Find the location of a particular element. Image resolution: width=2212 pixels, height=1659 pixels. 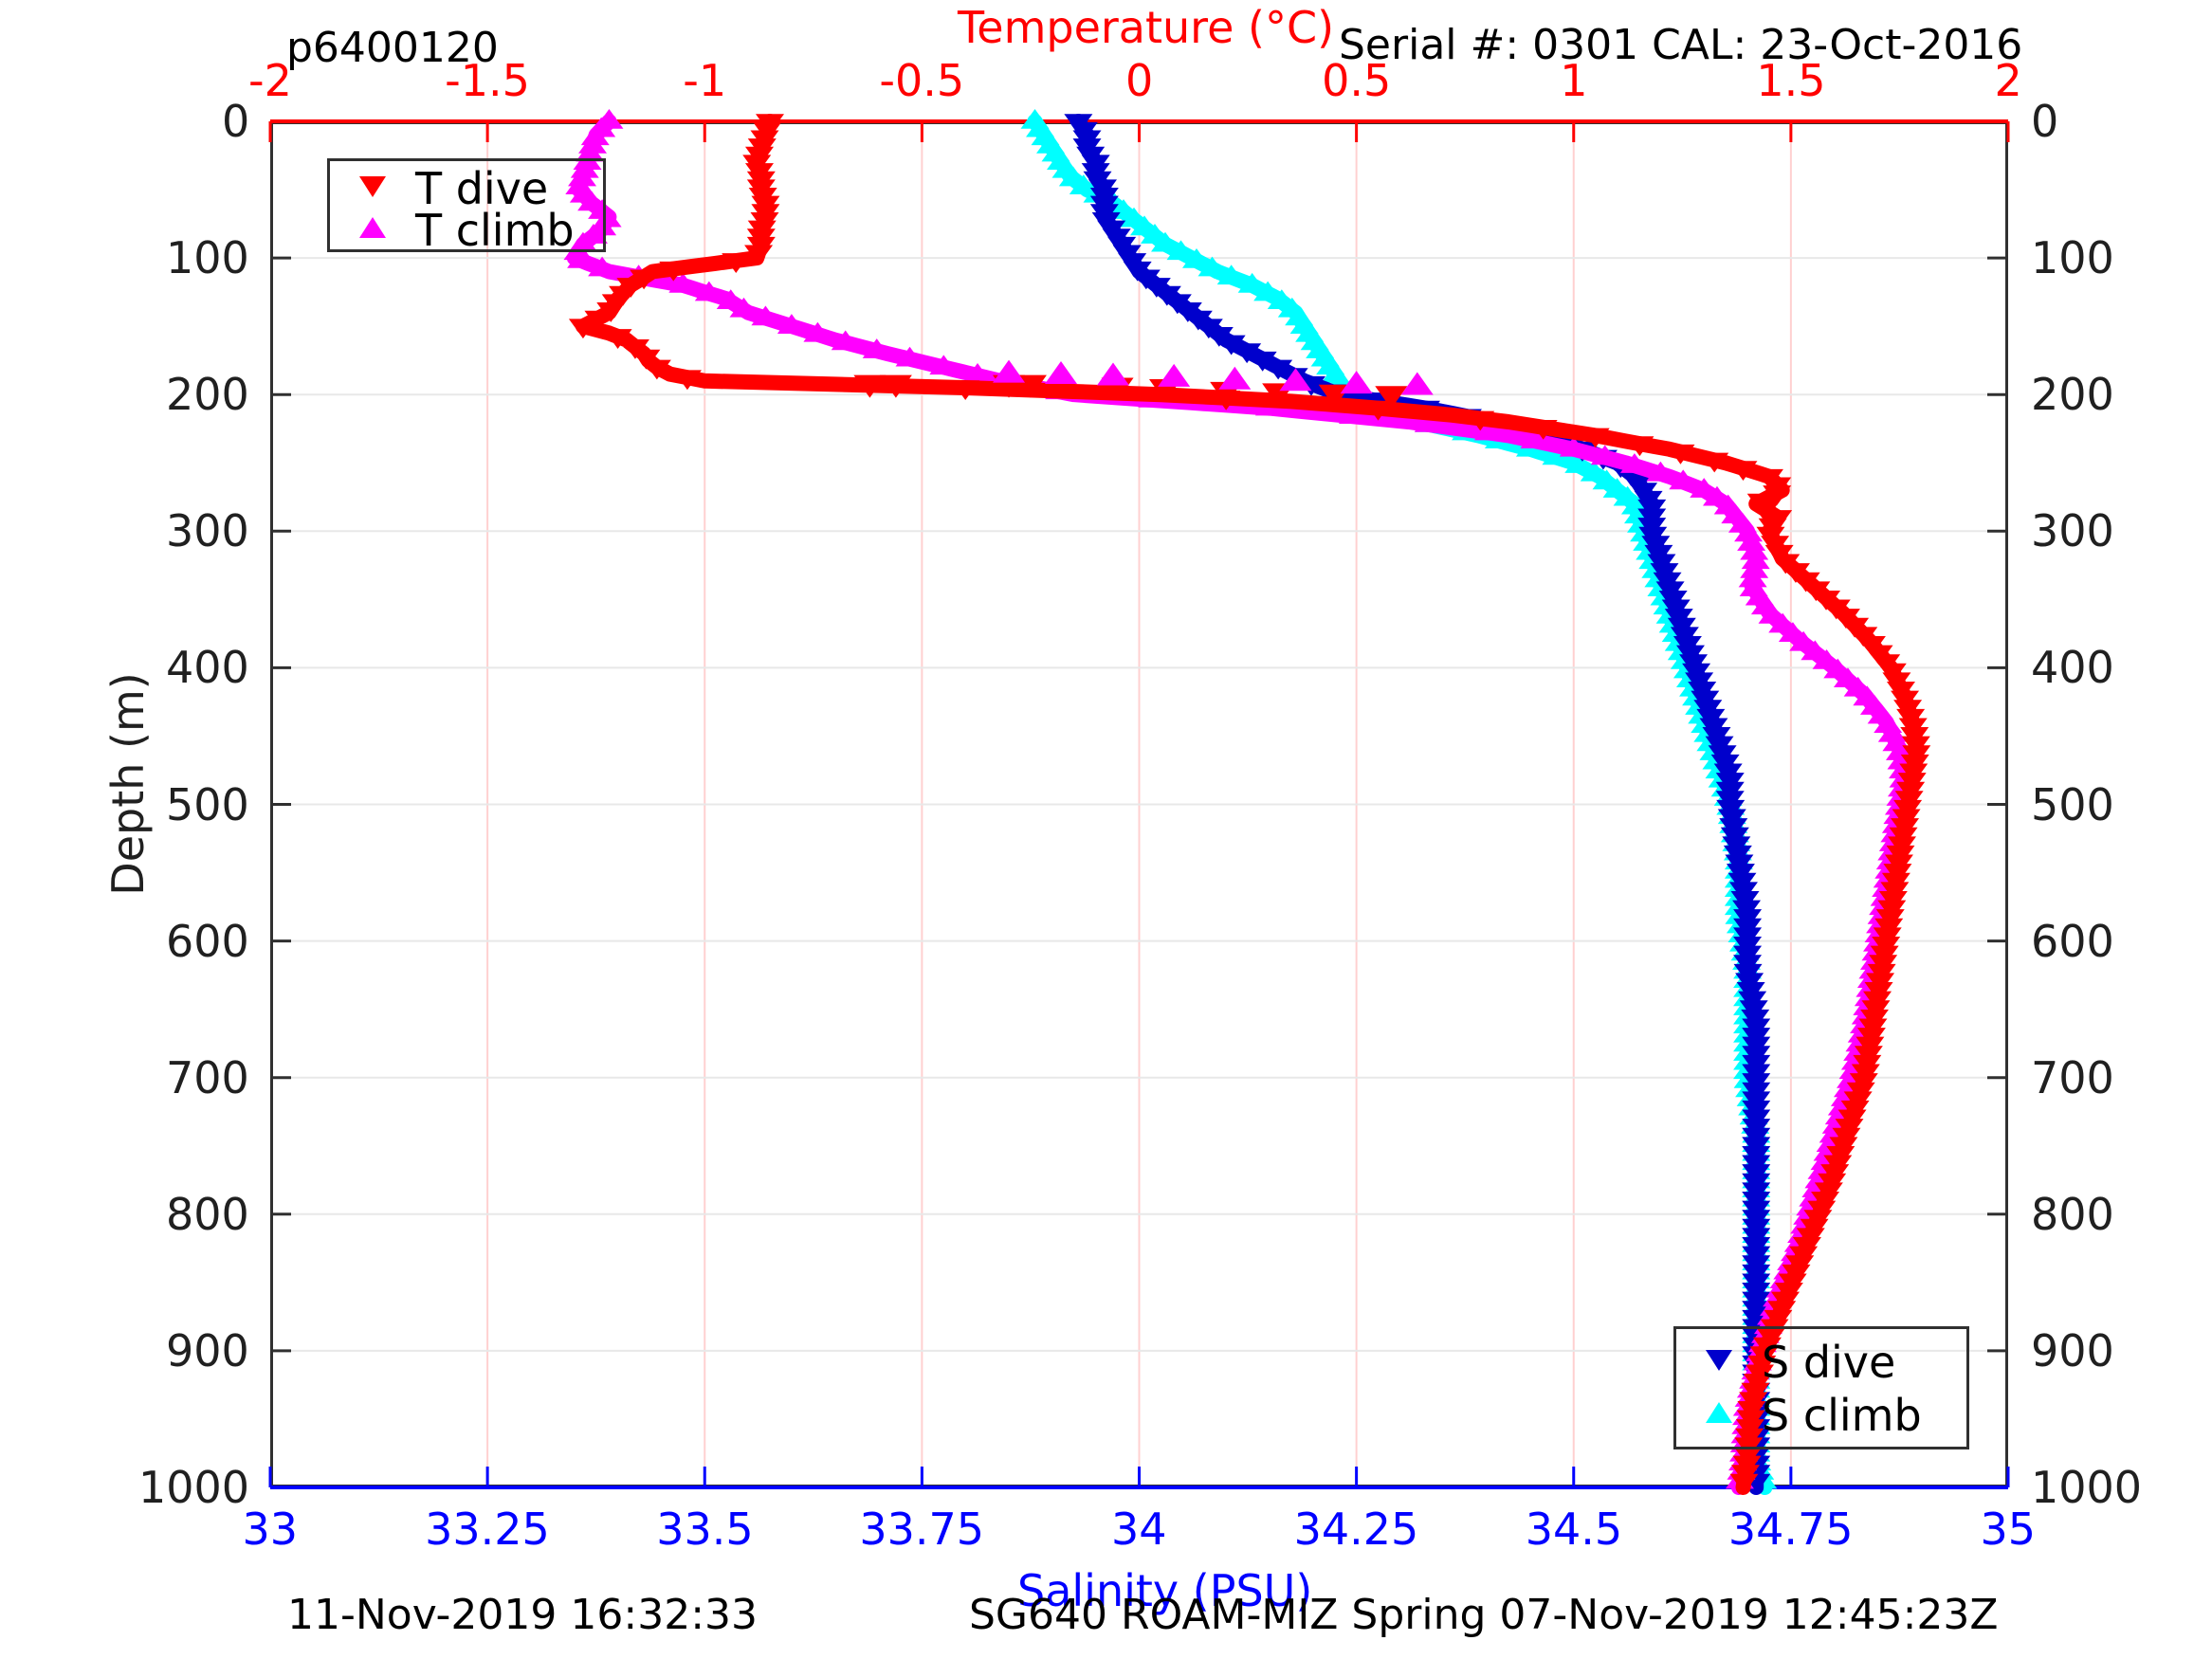

depth-tick-label-left: 700 is located at coordinates (207, 1077).